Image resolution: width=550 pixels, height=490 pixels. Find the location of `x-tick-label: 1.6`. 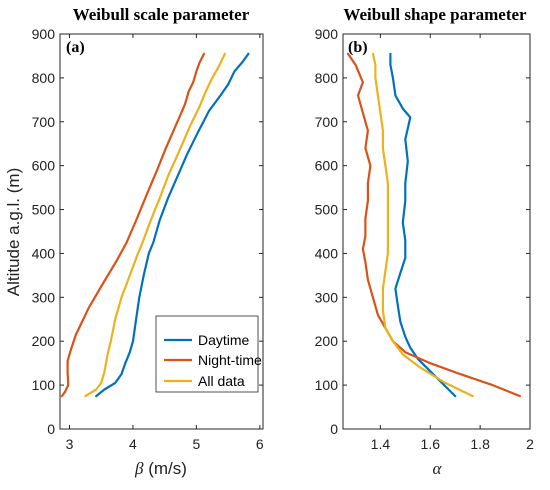

x-tick-label: 1.6 is located at coordinates (431, 444).